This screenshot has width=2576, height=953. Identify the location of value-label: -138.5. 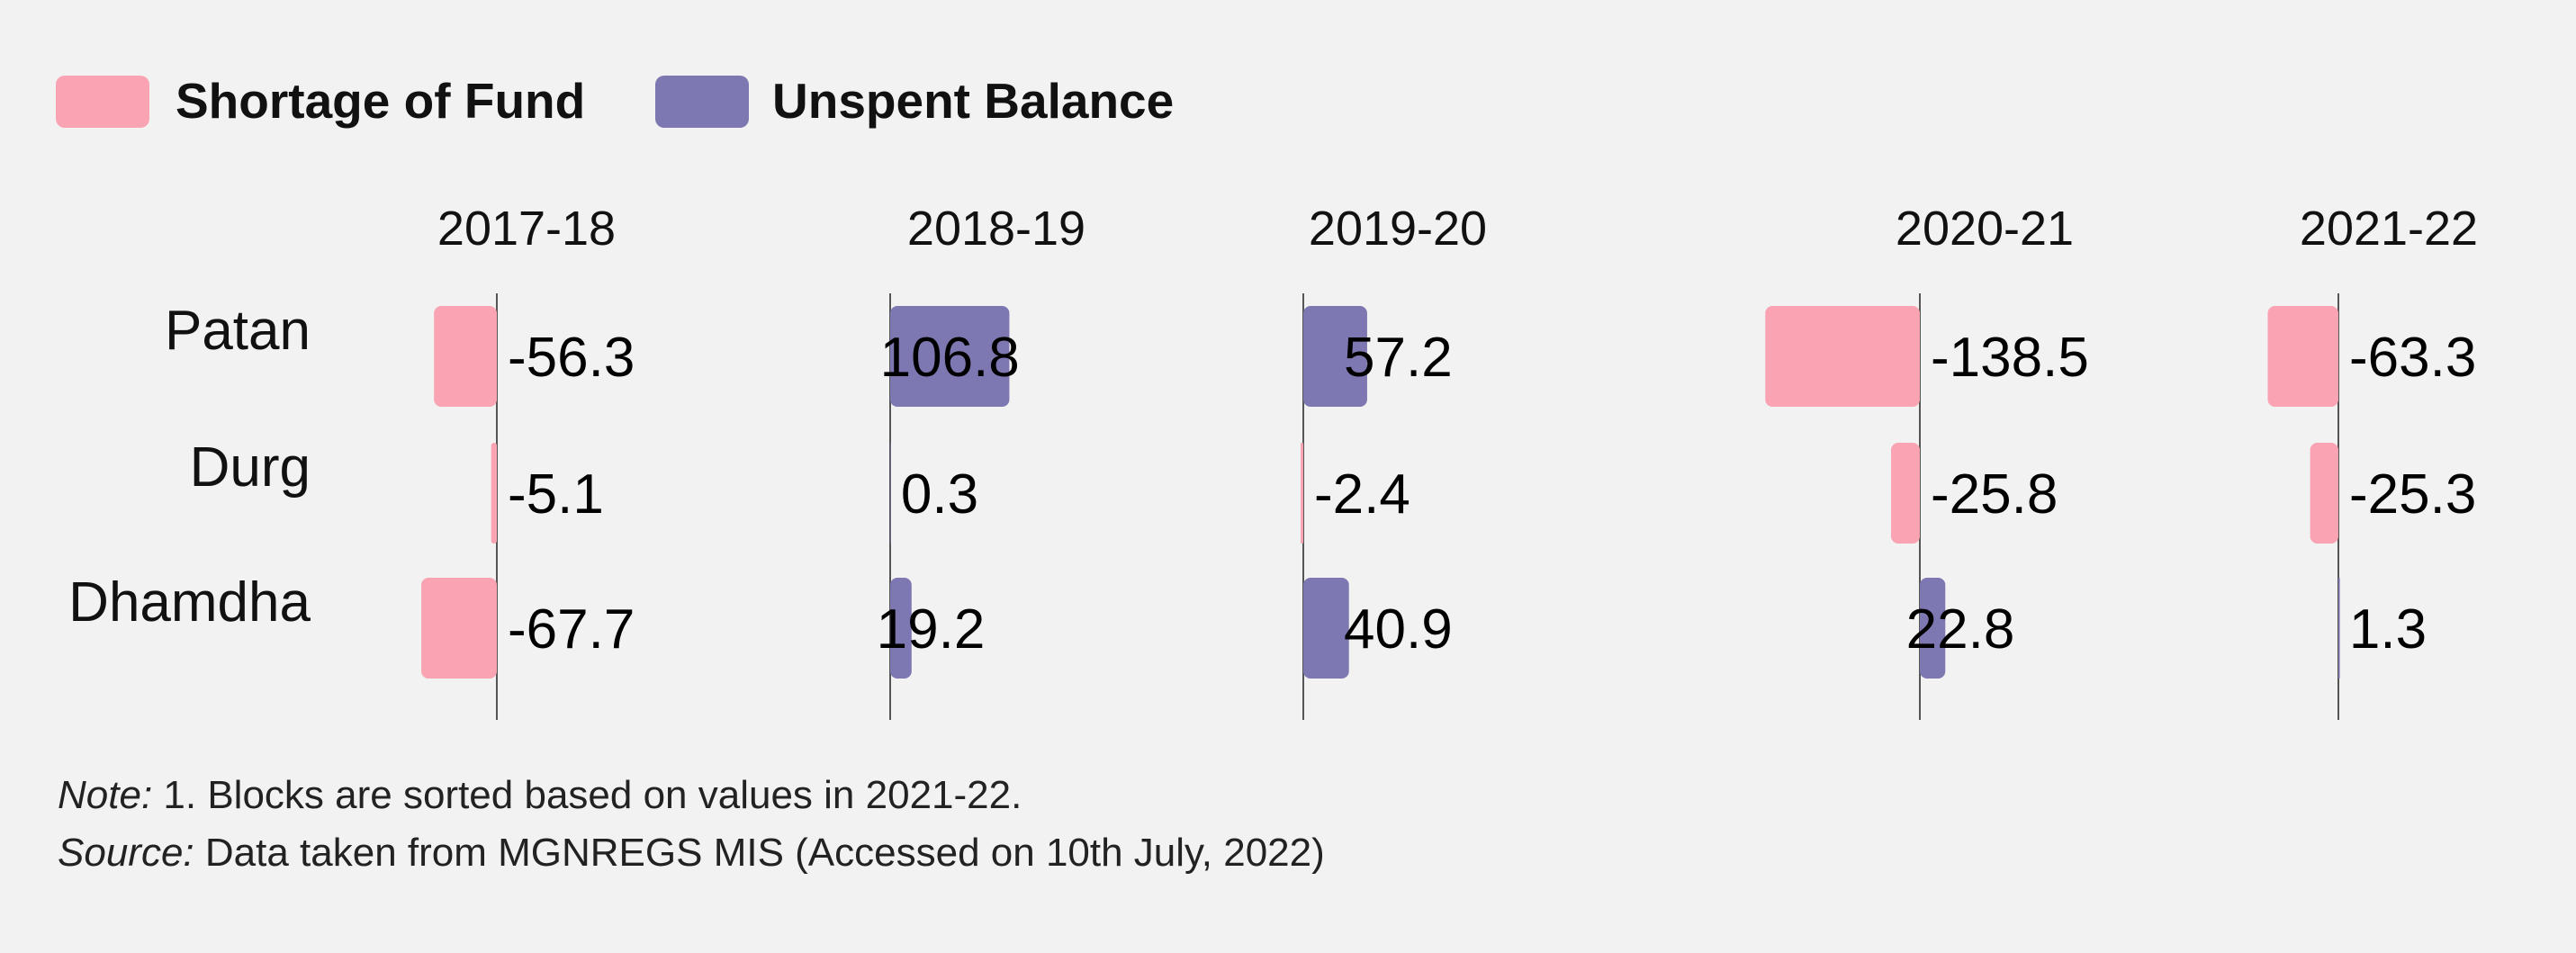
(2010, 358).